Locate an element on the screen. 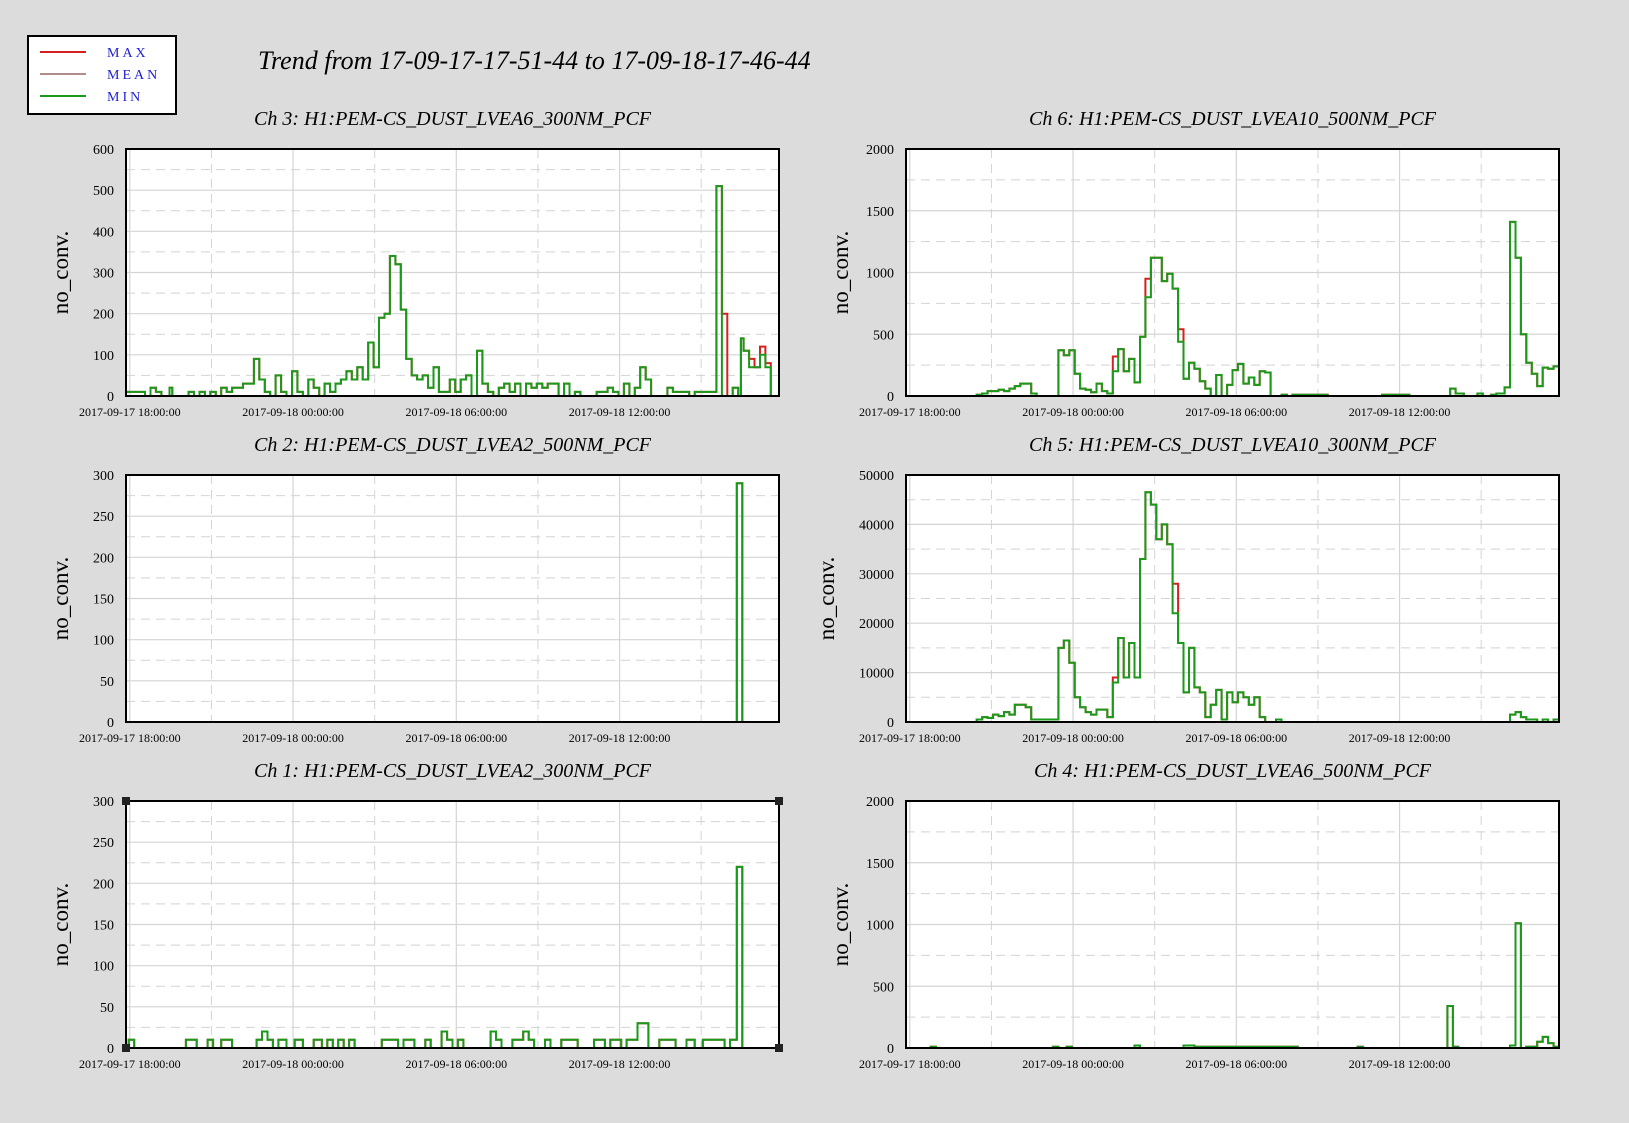 This screenshot has height=1123, width=1629. chart-title: Ch 5: H1:PEM-CS_DUST_LVEA10_300NM_PCF is located at coordinates (1233, 445).